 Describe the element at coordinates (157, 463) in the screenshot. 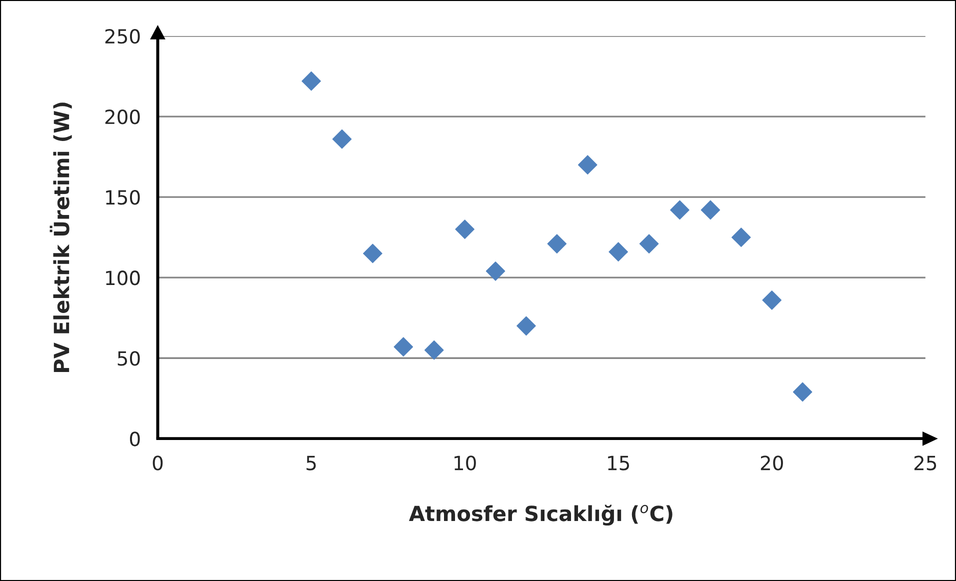

I see `x-tick-label: 0` at that location.